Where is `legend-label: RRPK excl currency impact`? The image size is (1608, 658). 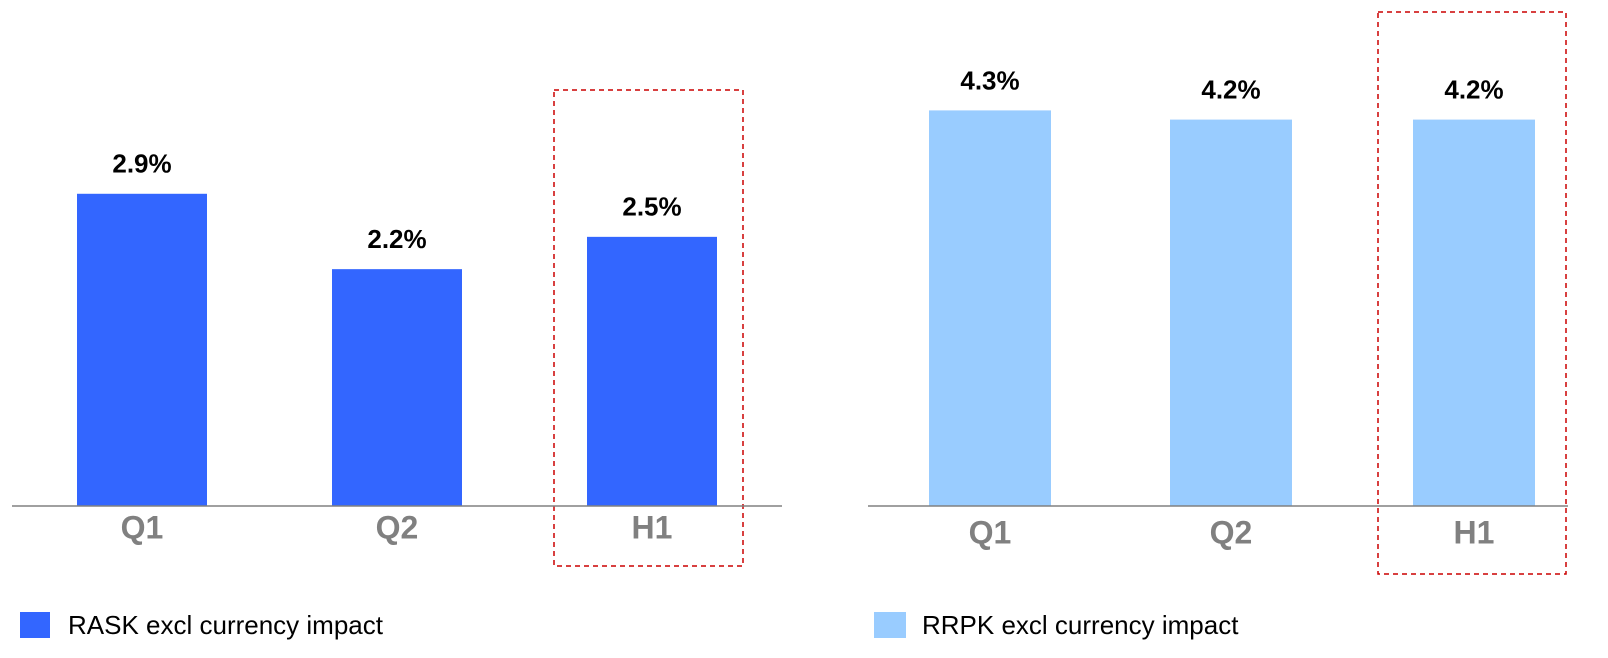
legend-label: RRPK excl currency impact is located at coordinates (1080, 625).